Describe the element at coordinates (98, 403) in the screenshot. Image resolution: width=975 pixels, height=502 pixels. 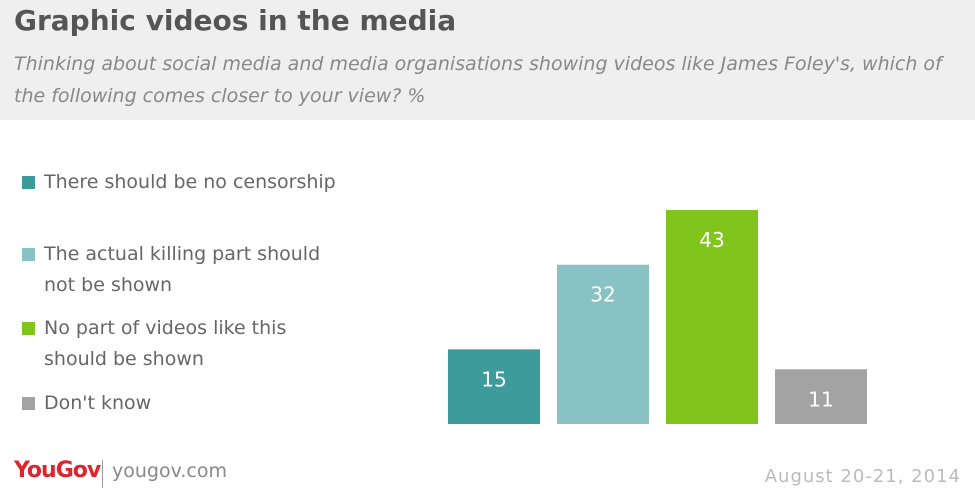
I see `legend-label: Don't know` at that location.